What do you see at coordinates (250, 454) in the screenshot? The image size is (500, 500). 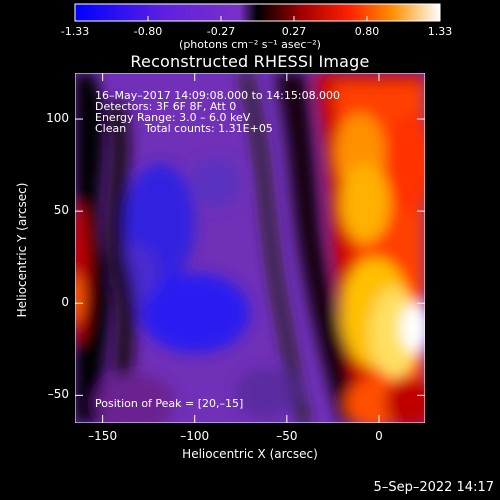 I see `x-axis-label: Heliocentric X (arcsec)` at bounding box center [250, 454].